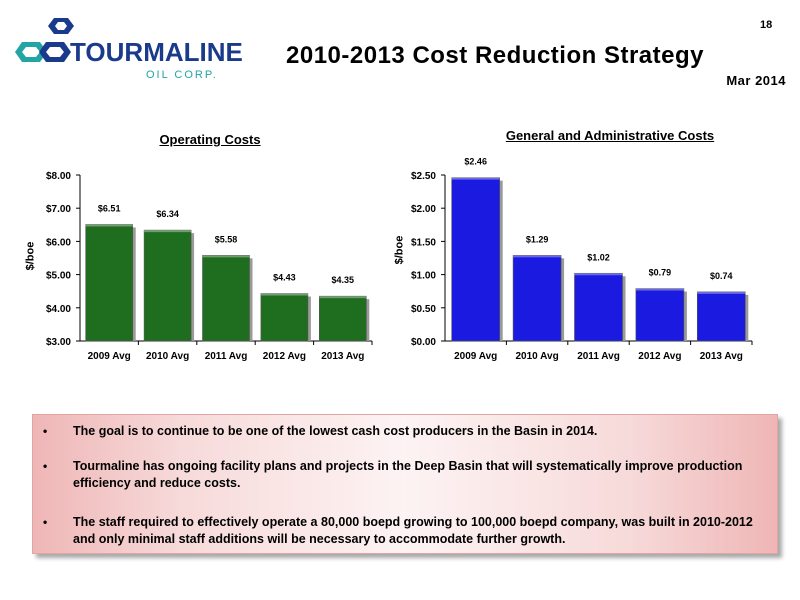 This screenshot has width=800, height=600. What do you see at coordinates (226, 356) in the screenshot?
I see `operating-category-label: 2011 Avg` at bounding box center [226, 356].